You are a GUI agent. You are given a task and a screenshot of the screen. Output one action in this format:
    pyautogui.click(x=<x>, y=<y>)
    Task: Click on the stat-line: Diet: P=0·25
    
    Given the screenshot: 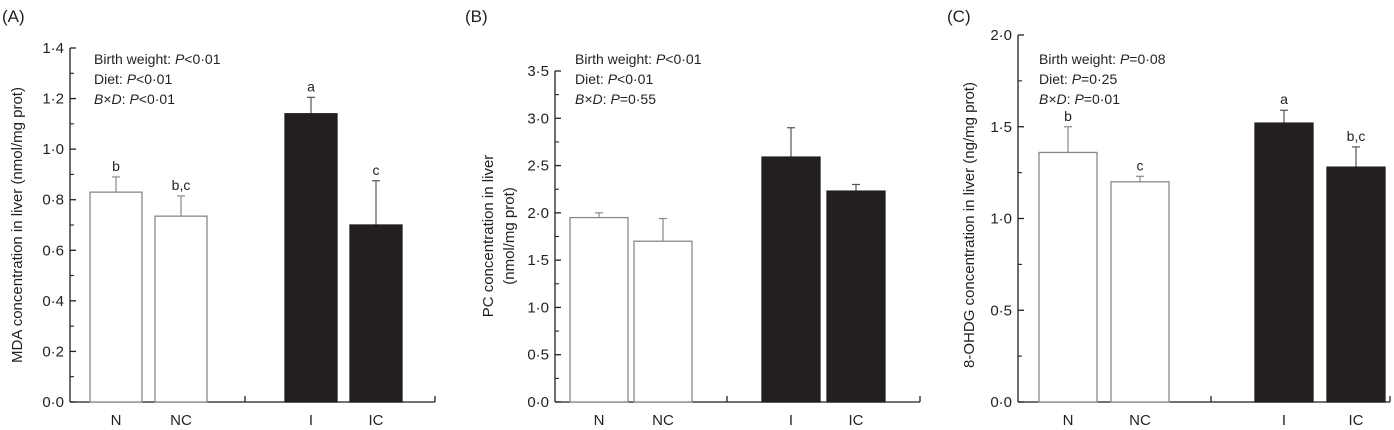 What is the action you would take?
    pyautogui.click(x=1078, y=79)
    